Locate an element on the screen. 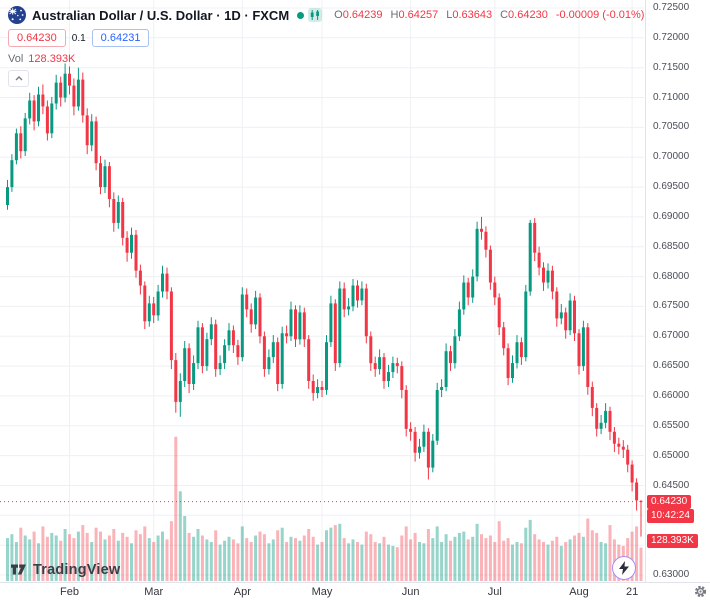 This screenshot has height=600, width=710. time-axis: Feb Mar Apr May Jun Jul Aug 21 is located at coordinates (322, 591).